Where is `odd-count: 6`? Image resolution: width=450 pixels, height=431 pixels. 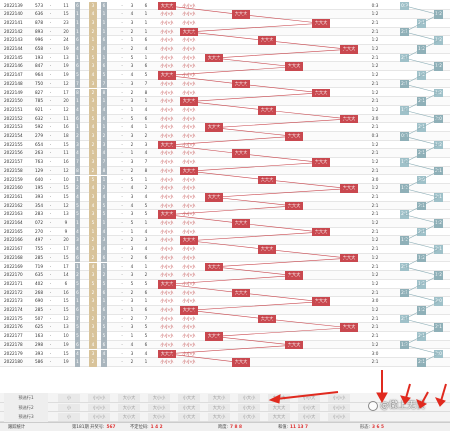
odd-count: 6 is located at coordinates (77, 293).